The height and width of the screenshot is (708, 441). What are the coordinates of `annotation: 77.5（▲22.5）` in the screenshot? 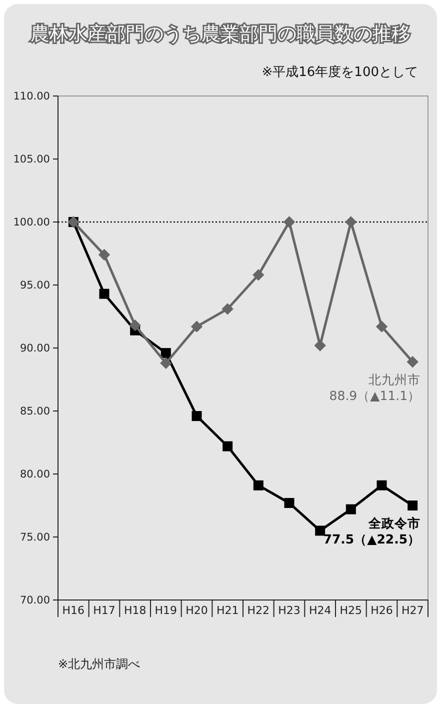 It's located at (372, 539).